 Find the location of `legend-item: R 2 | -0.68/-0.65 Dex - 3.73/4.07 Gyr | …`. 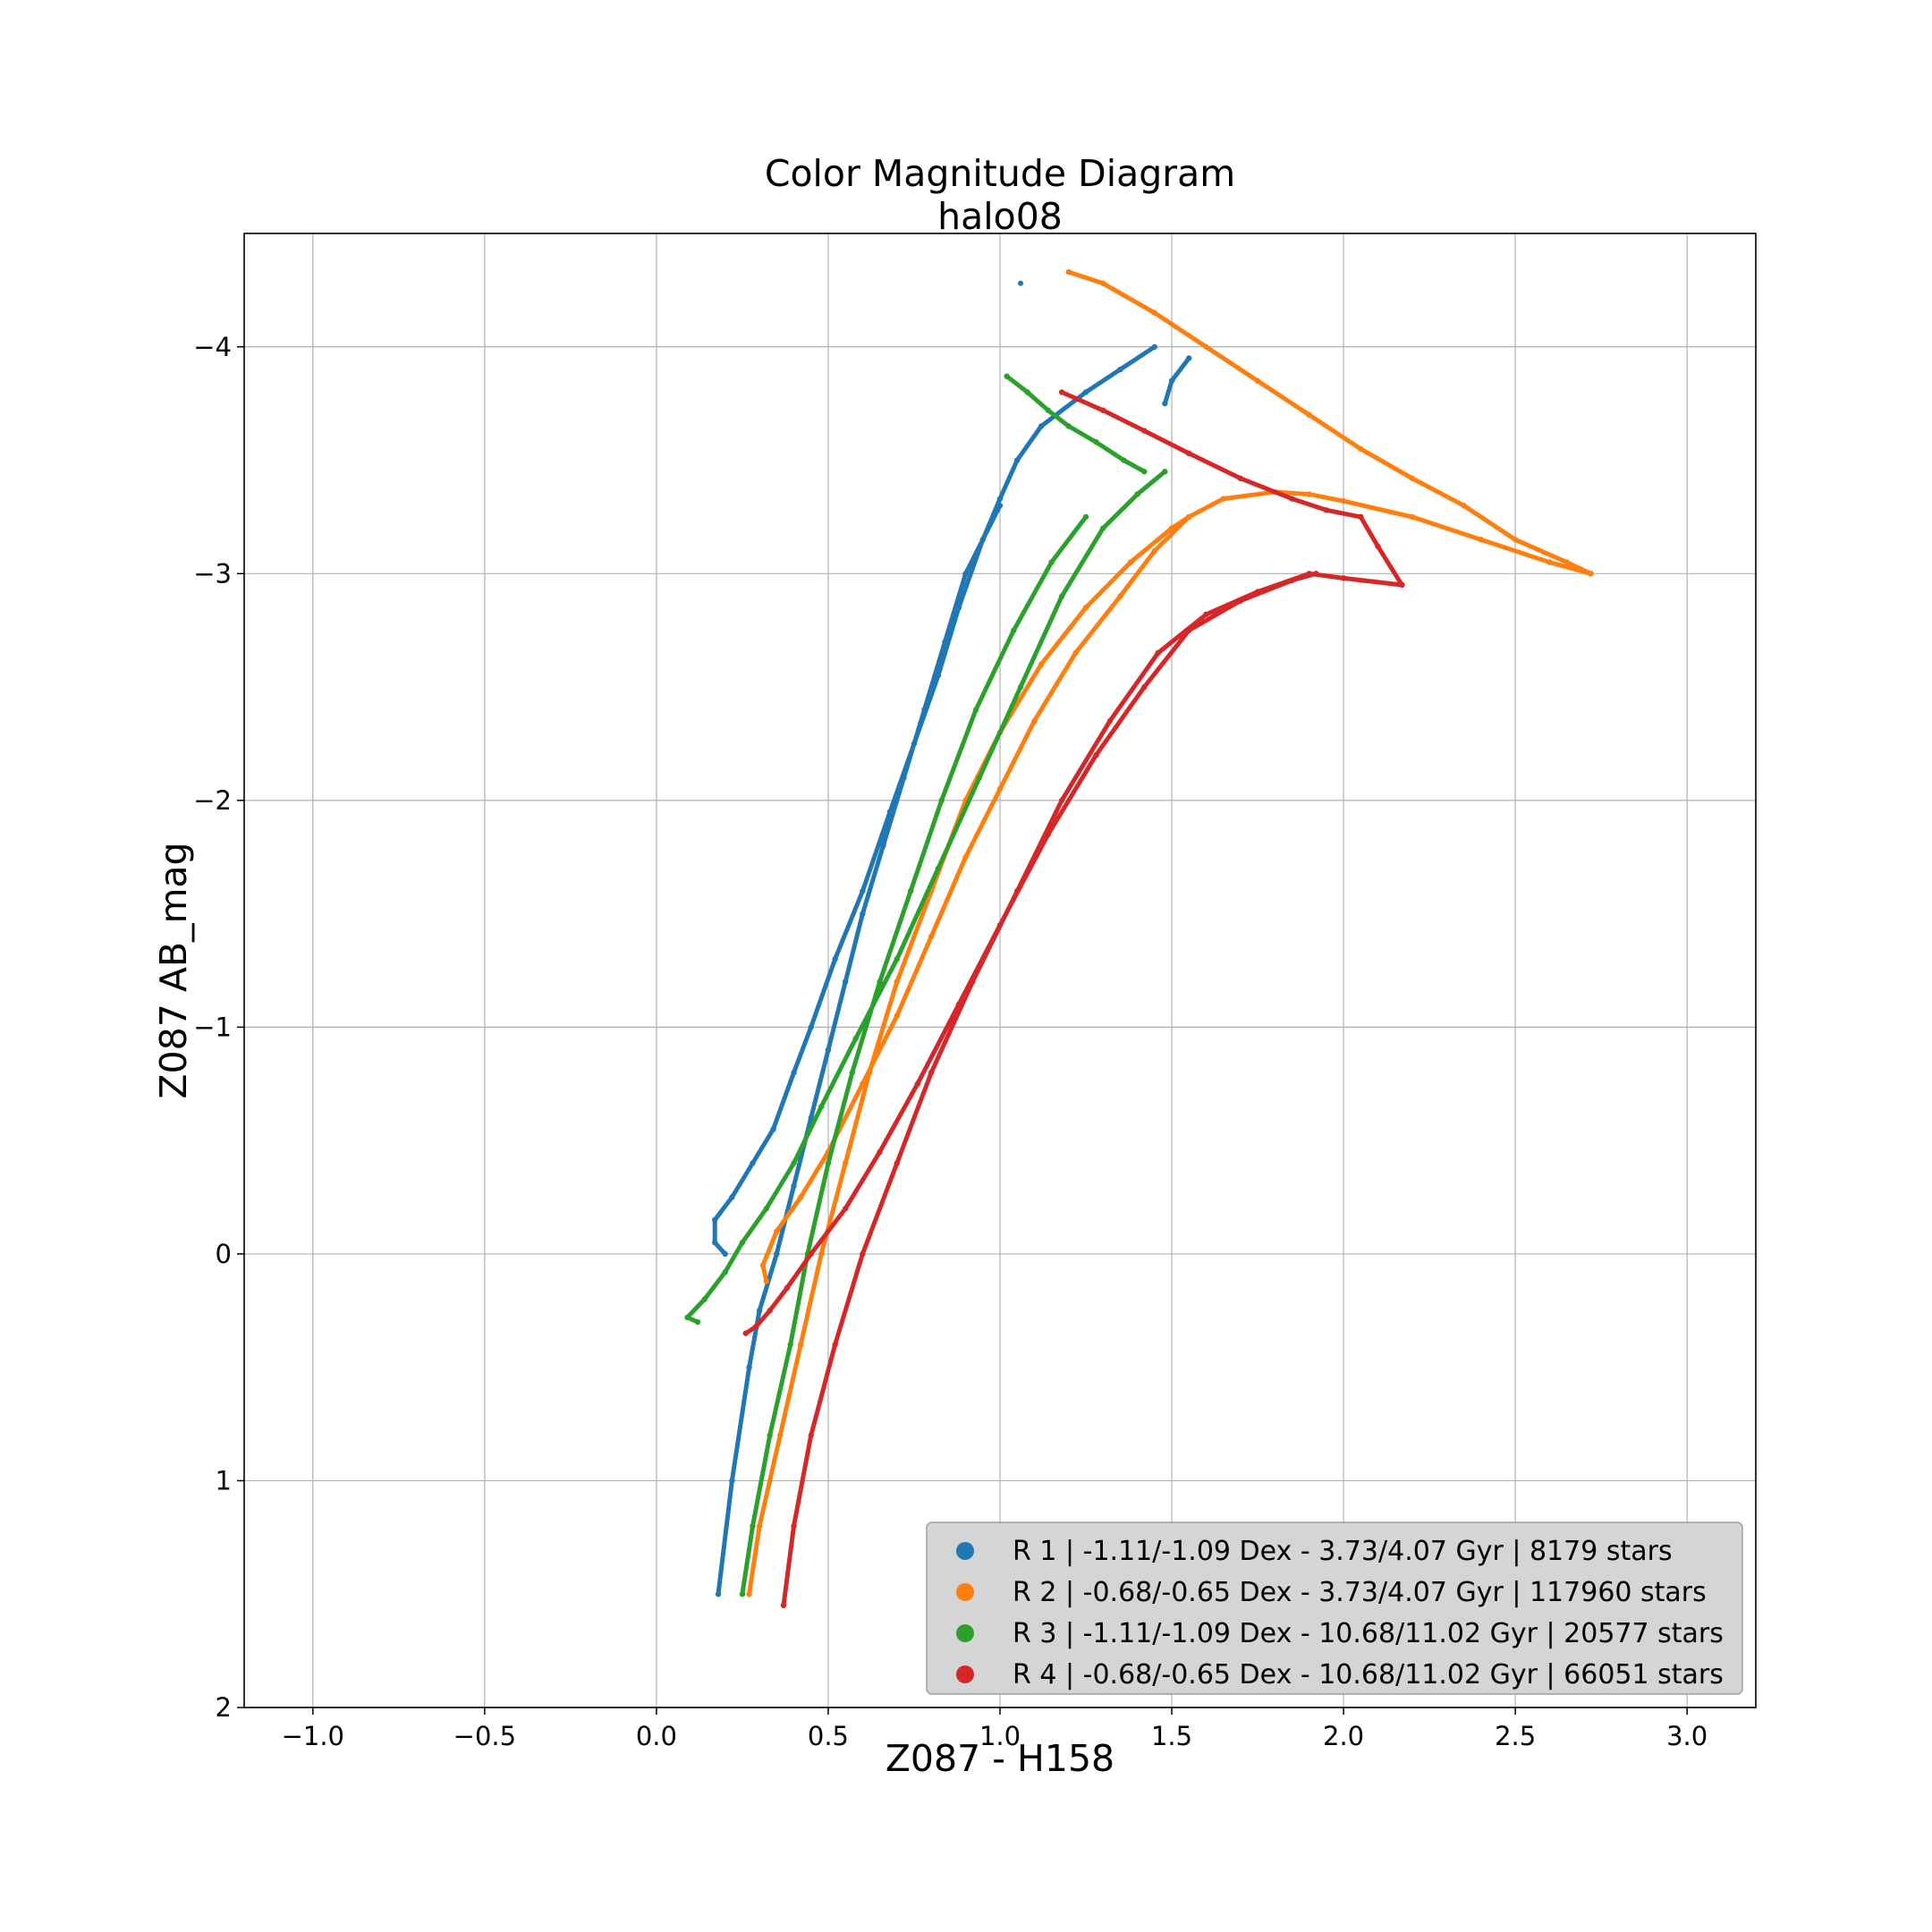

legend-item: R 2 | -0.68/-0.65 Dex - 3.73/4.07 Gyr | … is located at coordinates (1331, 1592).